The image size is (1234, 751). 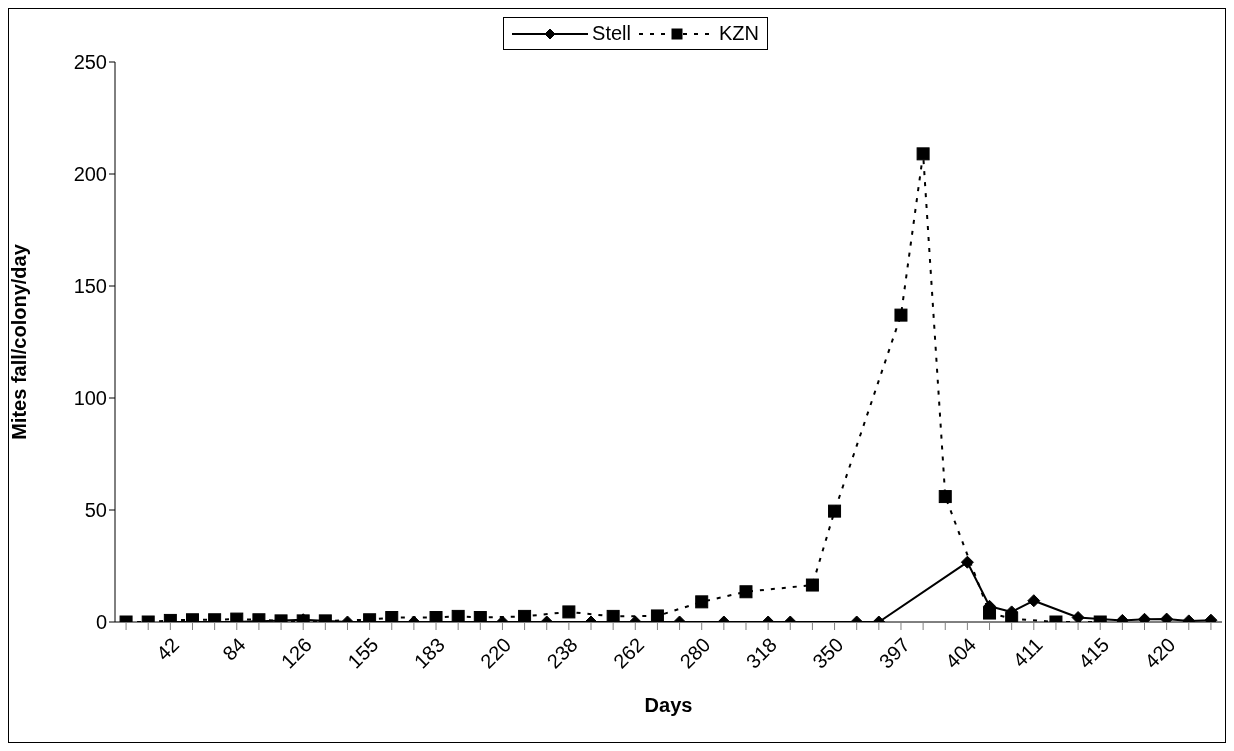 I want to click on x-tick-label: 84, so click(x=234, y=649).